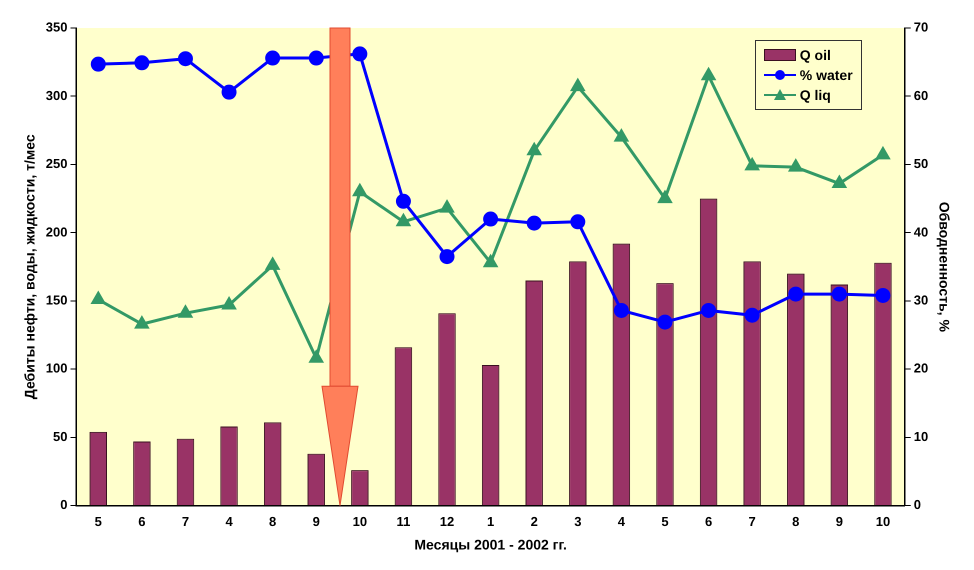 The width and height of the screenshot is (974, 570). Describe the element at coordinates (403, 521) in the screenshot. I see `x-tick-label: 11` at that location.